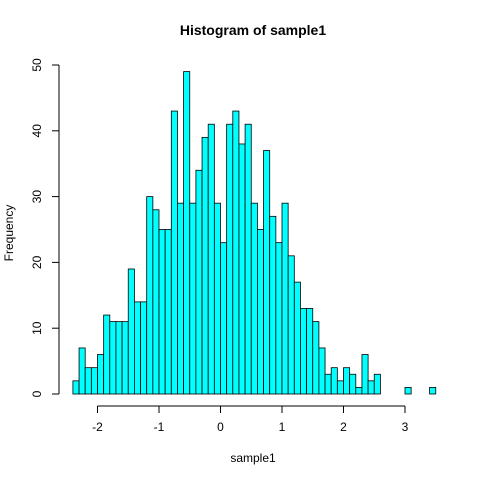 The height and width of the screenshot is (480, 480). Describe the element at coordinates (37, 328) in the screenshot. I see `y-tick-label: 10` at that location.